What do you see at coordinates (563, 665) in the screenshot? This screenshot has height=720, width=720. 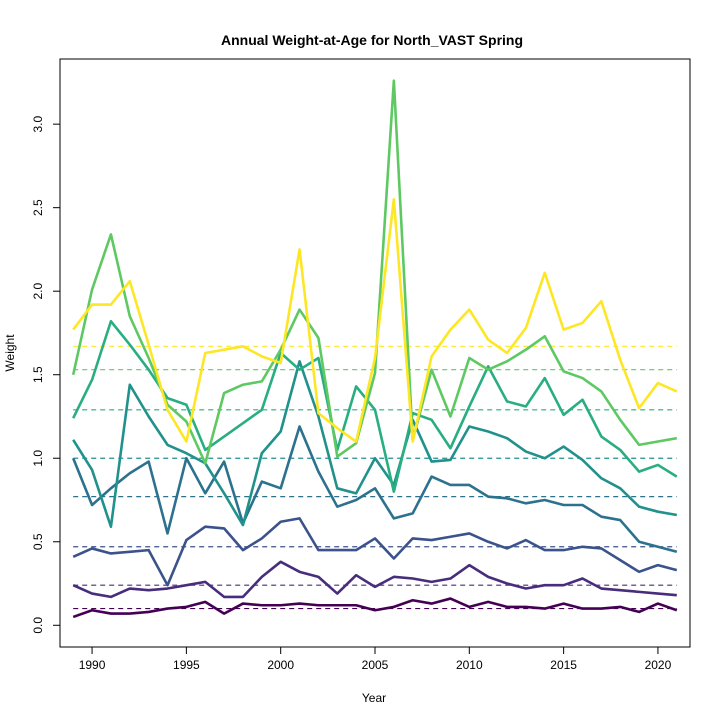 I see `x-tick-label: 2015` at bounding box center [563, 665].